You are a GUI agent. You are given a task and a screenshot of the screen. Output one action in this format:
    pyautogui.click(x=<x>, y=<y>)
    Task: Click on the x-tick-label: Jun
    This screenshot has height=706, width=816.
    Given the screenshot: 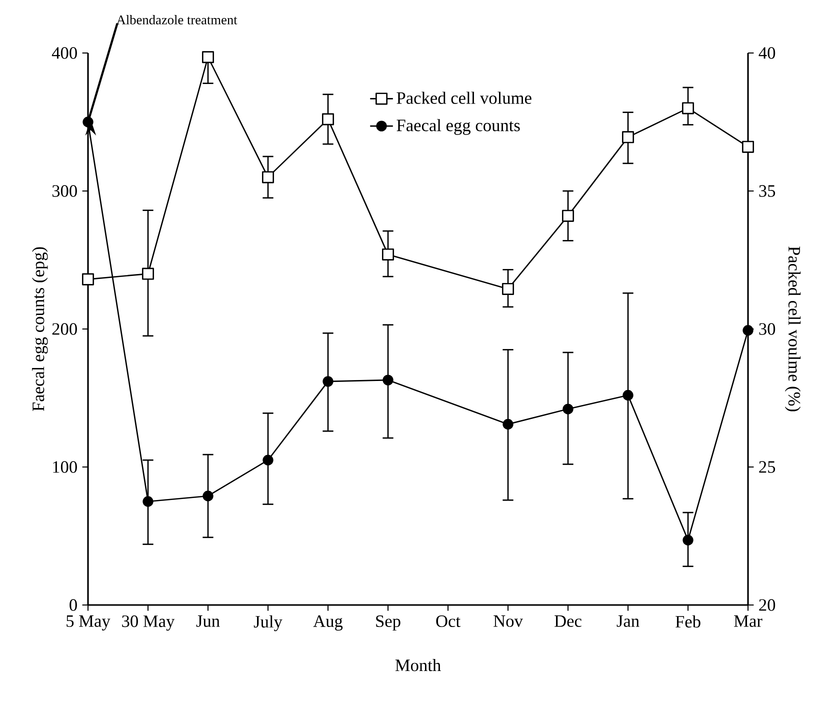 What is the action you would take?
    pyautogui.click(x=208, y=621)
    